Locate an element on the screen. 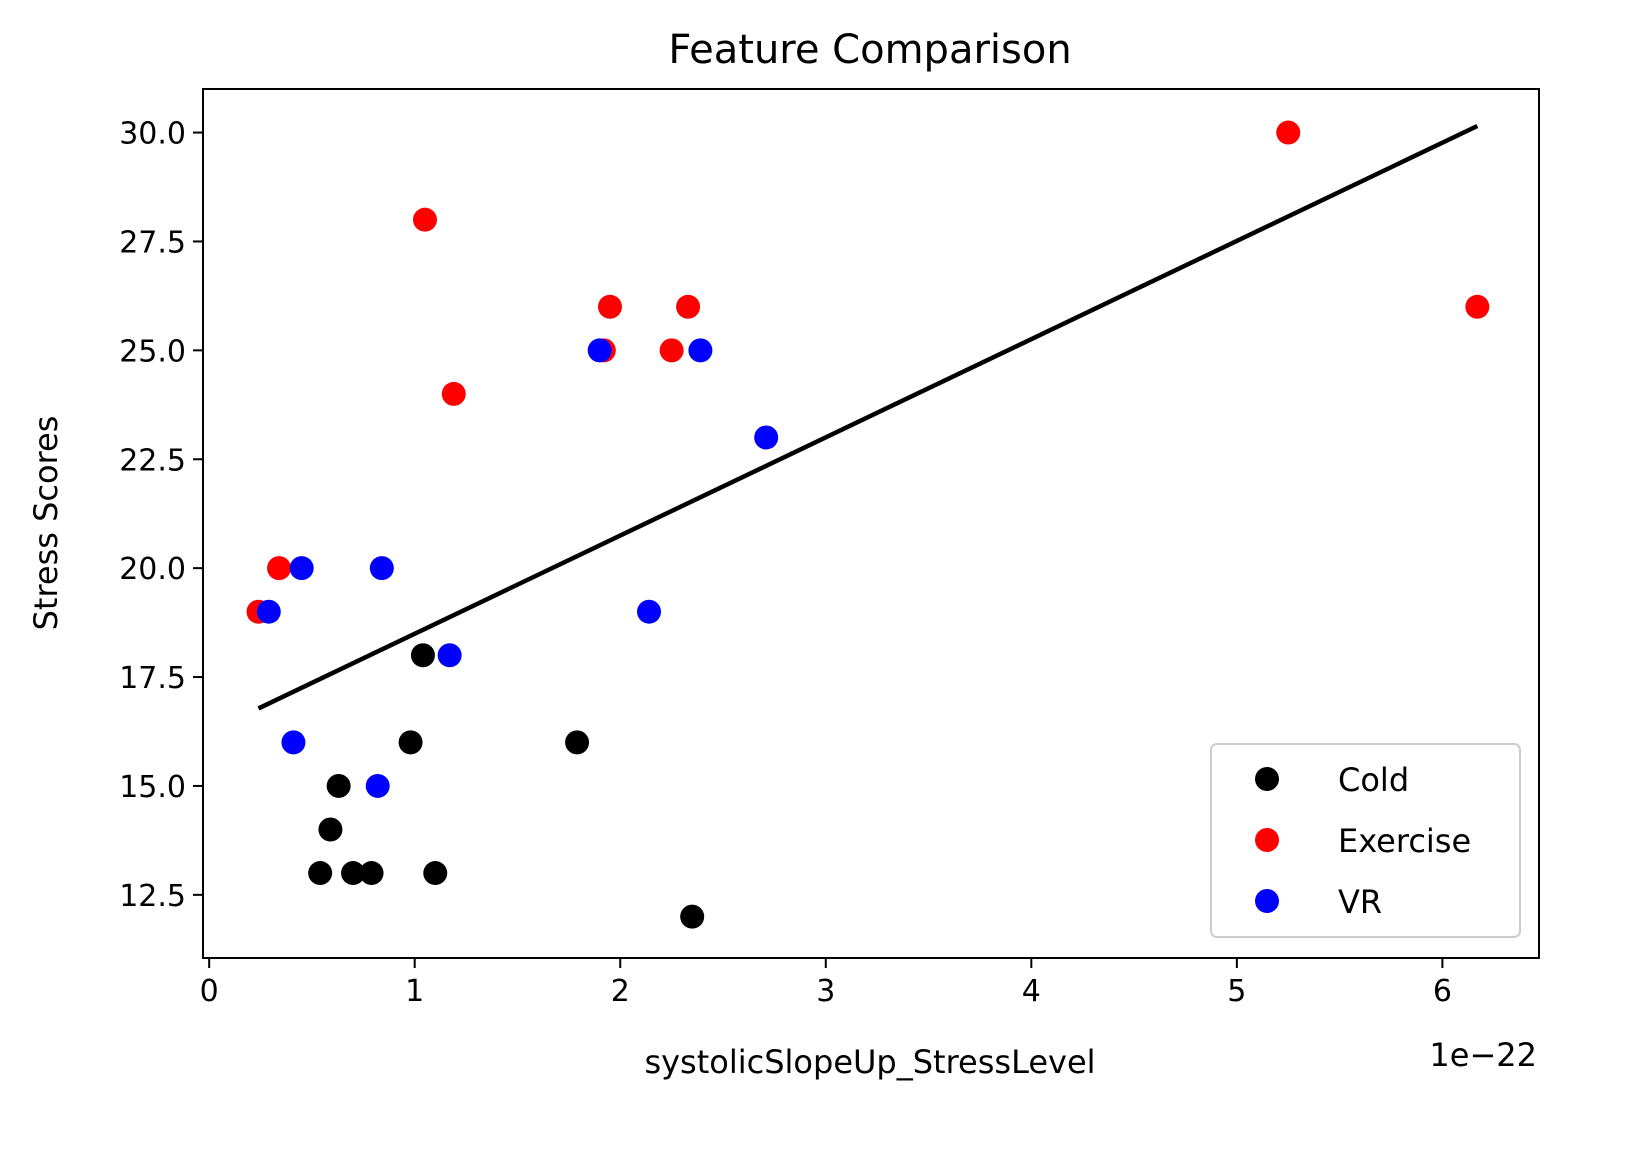 The width and height of the screenshot is (1635, 1159). x-axis-offset-label: 1e−22 is located at coordinates (1483, 1055).